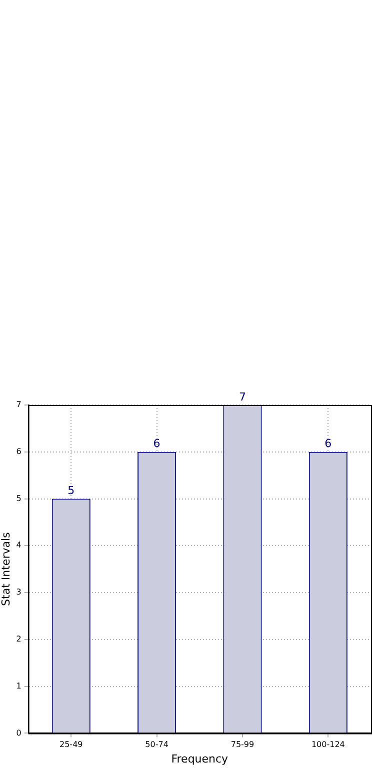 This screenshot has height=780, width=390. Describe the element at coordinates (328, 745) in the screenshot. I see `x-tick-label: 100-124` at that location.